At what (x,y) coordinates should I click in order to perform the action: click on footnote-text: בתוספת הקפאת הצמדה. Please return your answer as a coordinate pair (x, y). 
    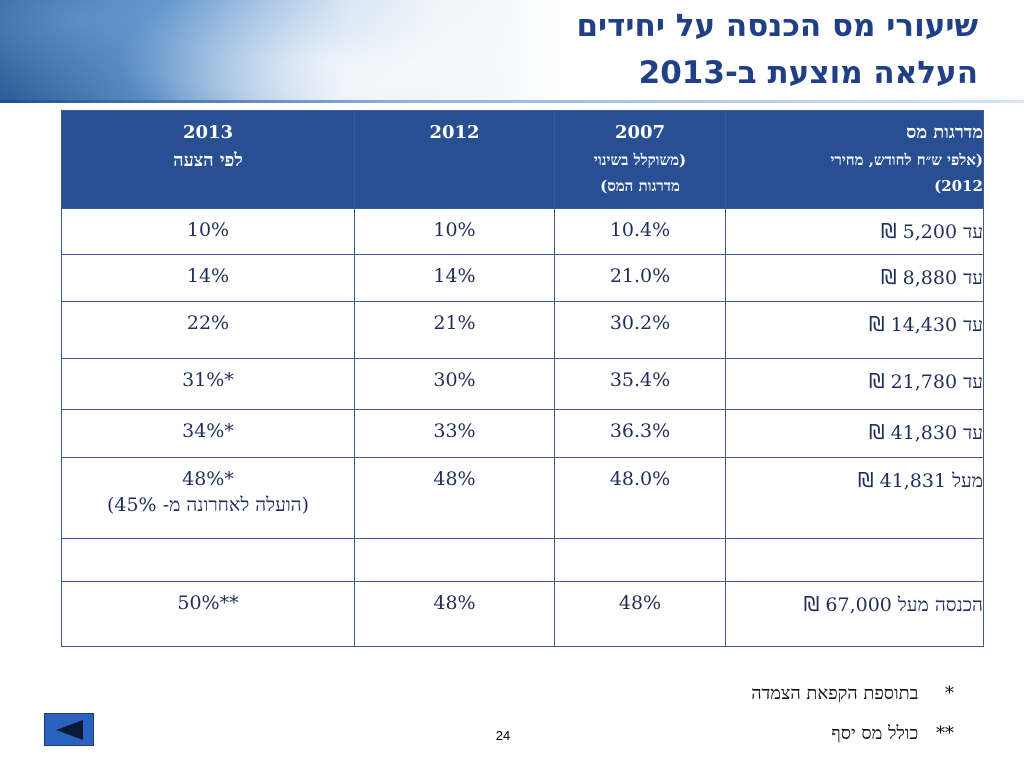
    Looking at the image, I should click on (835, 693).